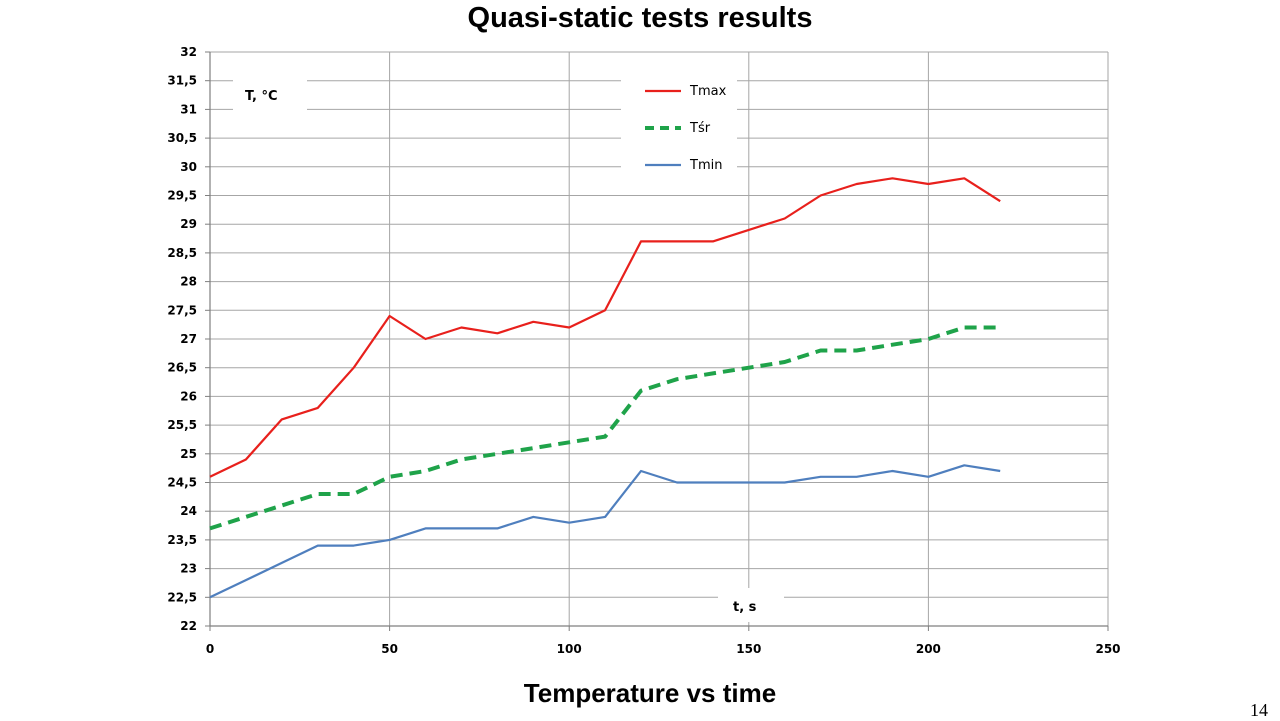 This screenshot has height=721, width=1280. What do you see at coordinates (650, 693) in the screenshot?
I see `chart-caption: Temperature vs time` at bounding box center [650, 693].